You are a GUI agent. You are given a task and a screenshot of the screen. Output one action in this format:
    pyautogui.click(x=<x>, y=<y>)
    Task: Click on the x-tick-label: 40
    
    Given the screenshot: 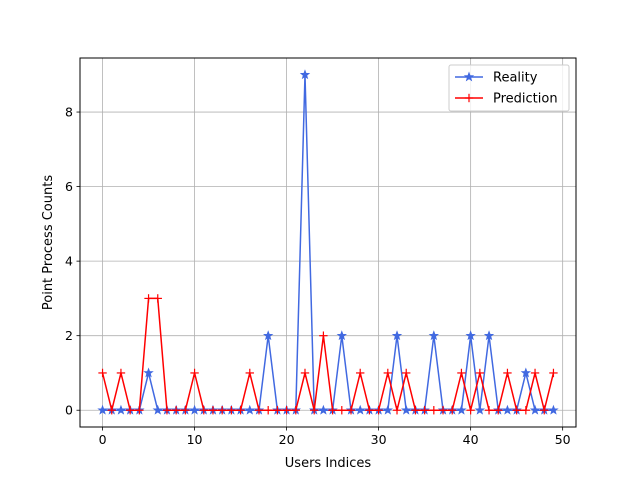 What is the action you would take?
    pyautogui.click(x=471, y=439)
    